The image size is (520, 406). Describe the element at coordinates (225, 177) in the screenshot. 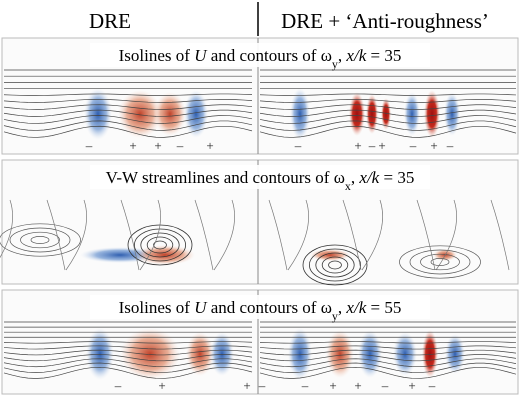

I see `title-part: V-W streamlines and contours of ω` at that location.